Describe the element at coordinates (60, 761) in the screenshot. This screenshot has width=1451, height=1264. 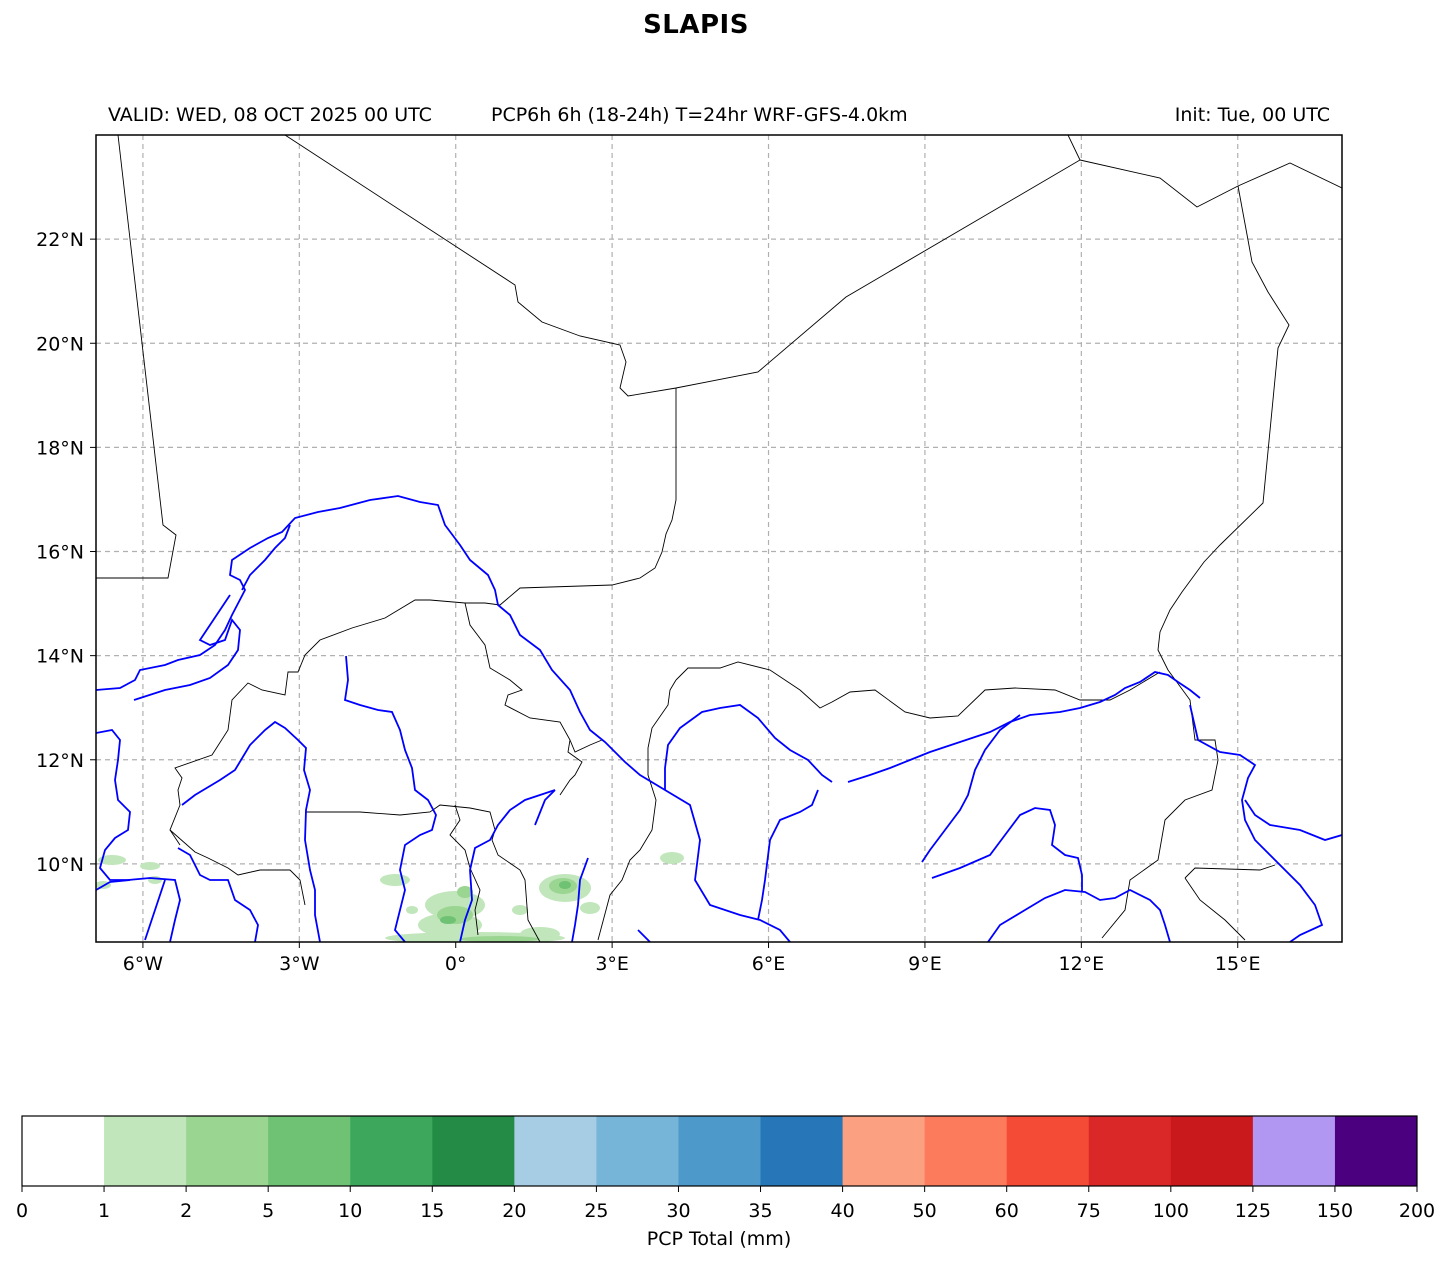
I see `lat-tick-label: 12°N` at that location.